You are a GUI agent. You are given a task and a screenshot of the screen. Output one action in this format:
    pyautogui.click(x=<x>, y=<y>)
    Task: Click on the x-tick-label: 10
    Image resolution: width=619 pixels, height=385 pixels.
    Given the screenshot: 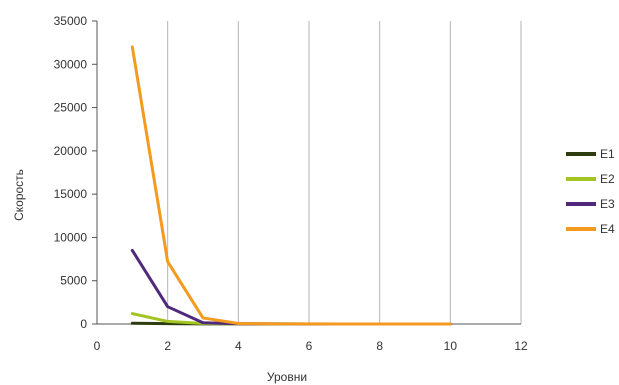 What is the action you would take?
    pyautogui.click(x=451, y=346)
    